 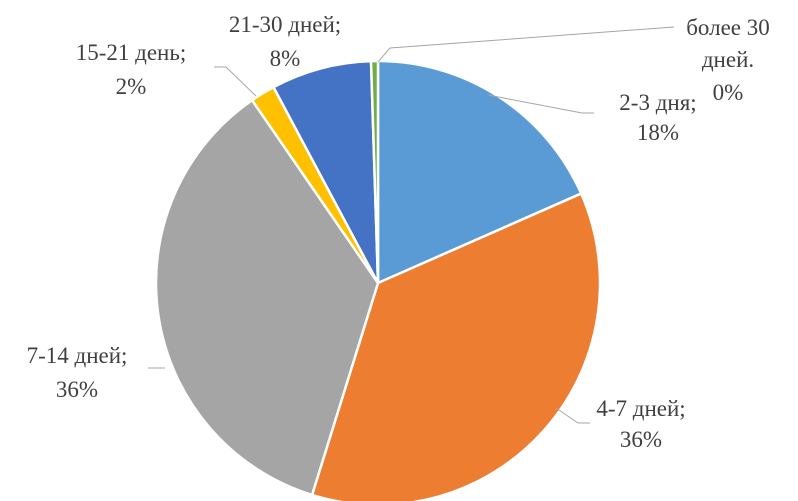 I want to click on data-label-value: 8%, so click(x=285, y=58).